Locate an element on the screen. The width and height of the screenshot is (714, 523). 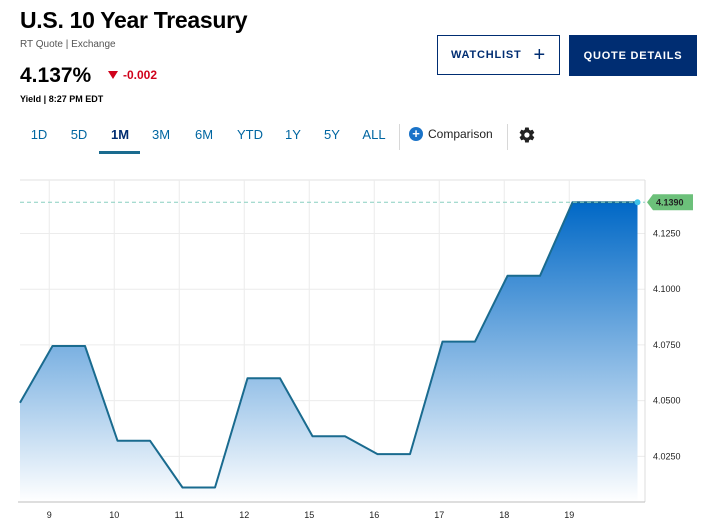
x-tick-label: 11 is located at coordinates (179, 515).